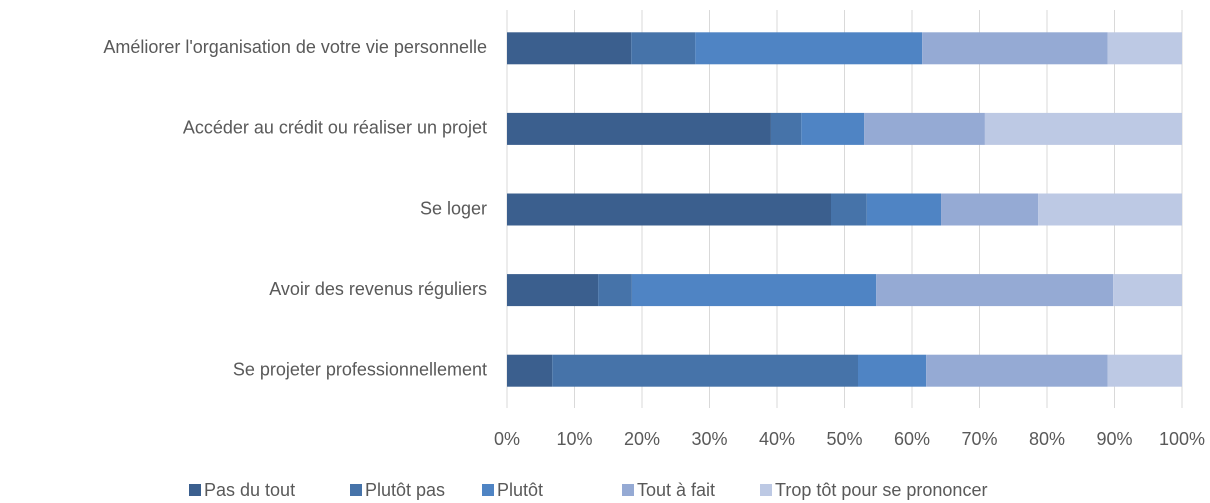 The image size is (1210, 503). Describe the element at coordinates (405, 490) in the screenshot. I see `legend-label: Plutôt pas` at that location.